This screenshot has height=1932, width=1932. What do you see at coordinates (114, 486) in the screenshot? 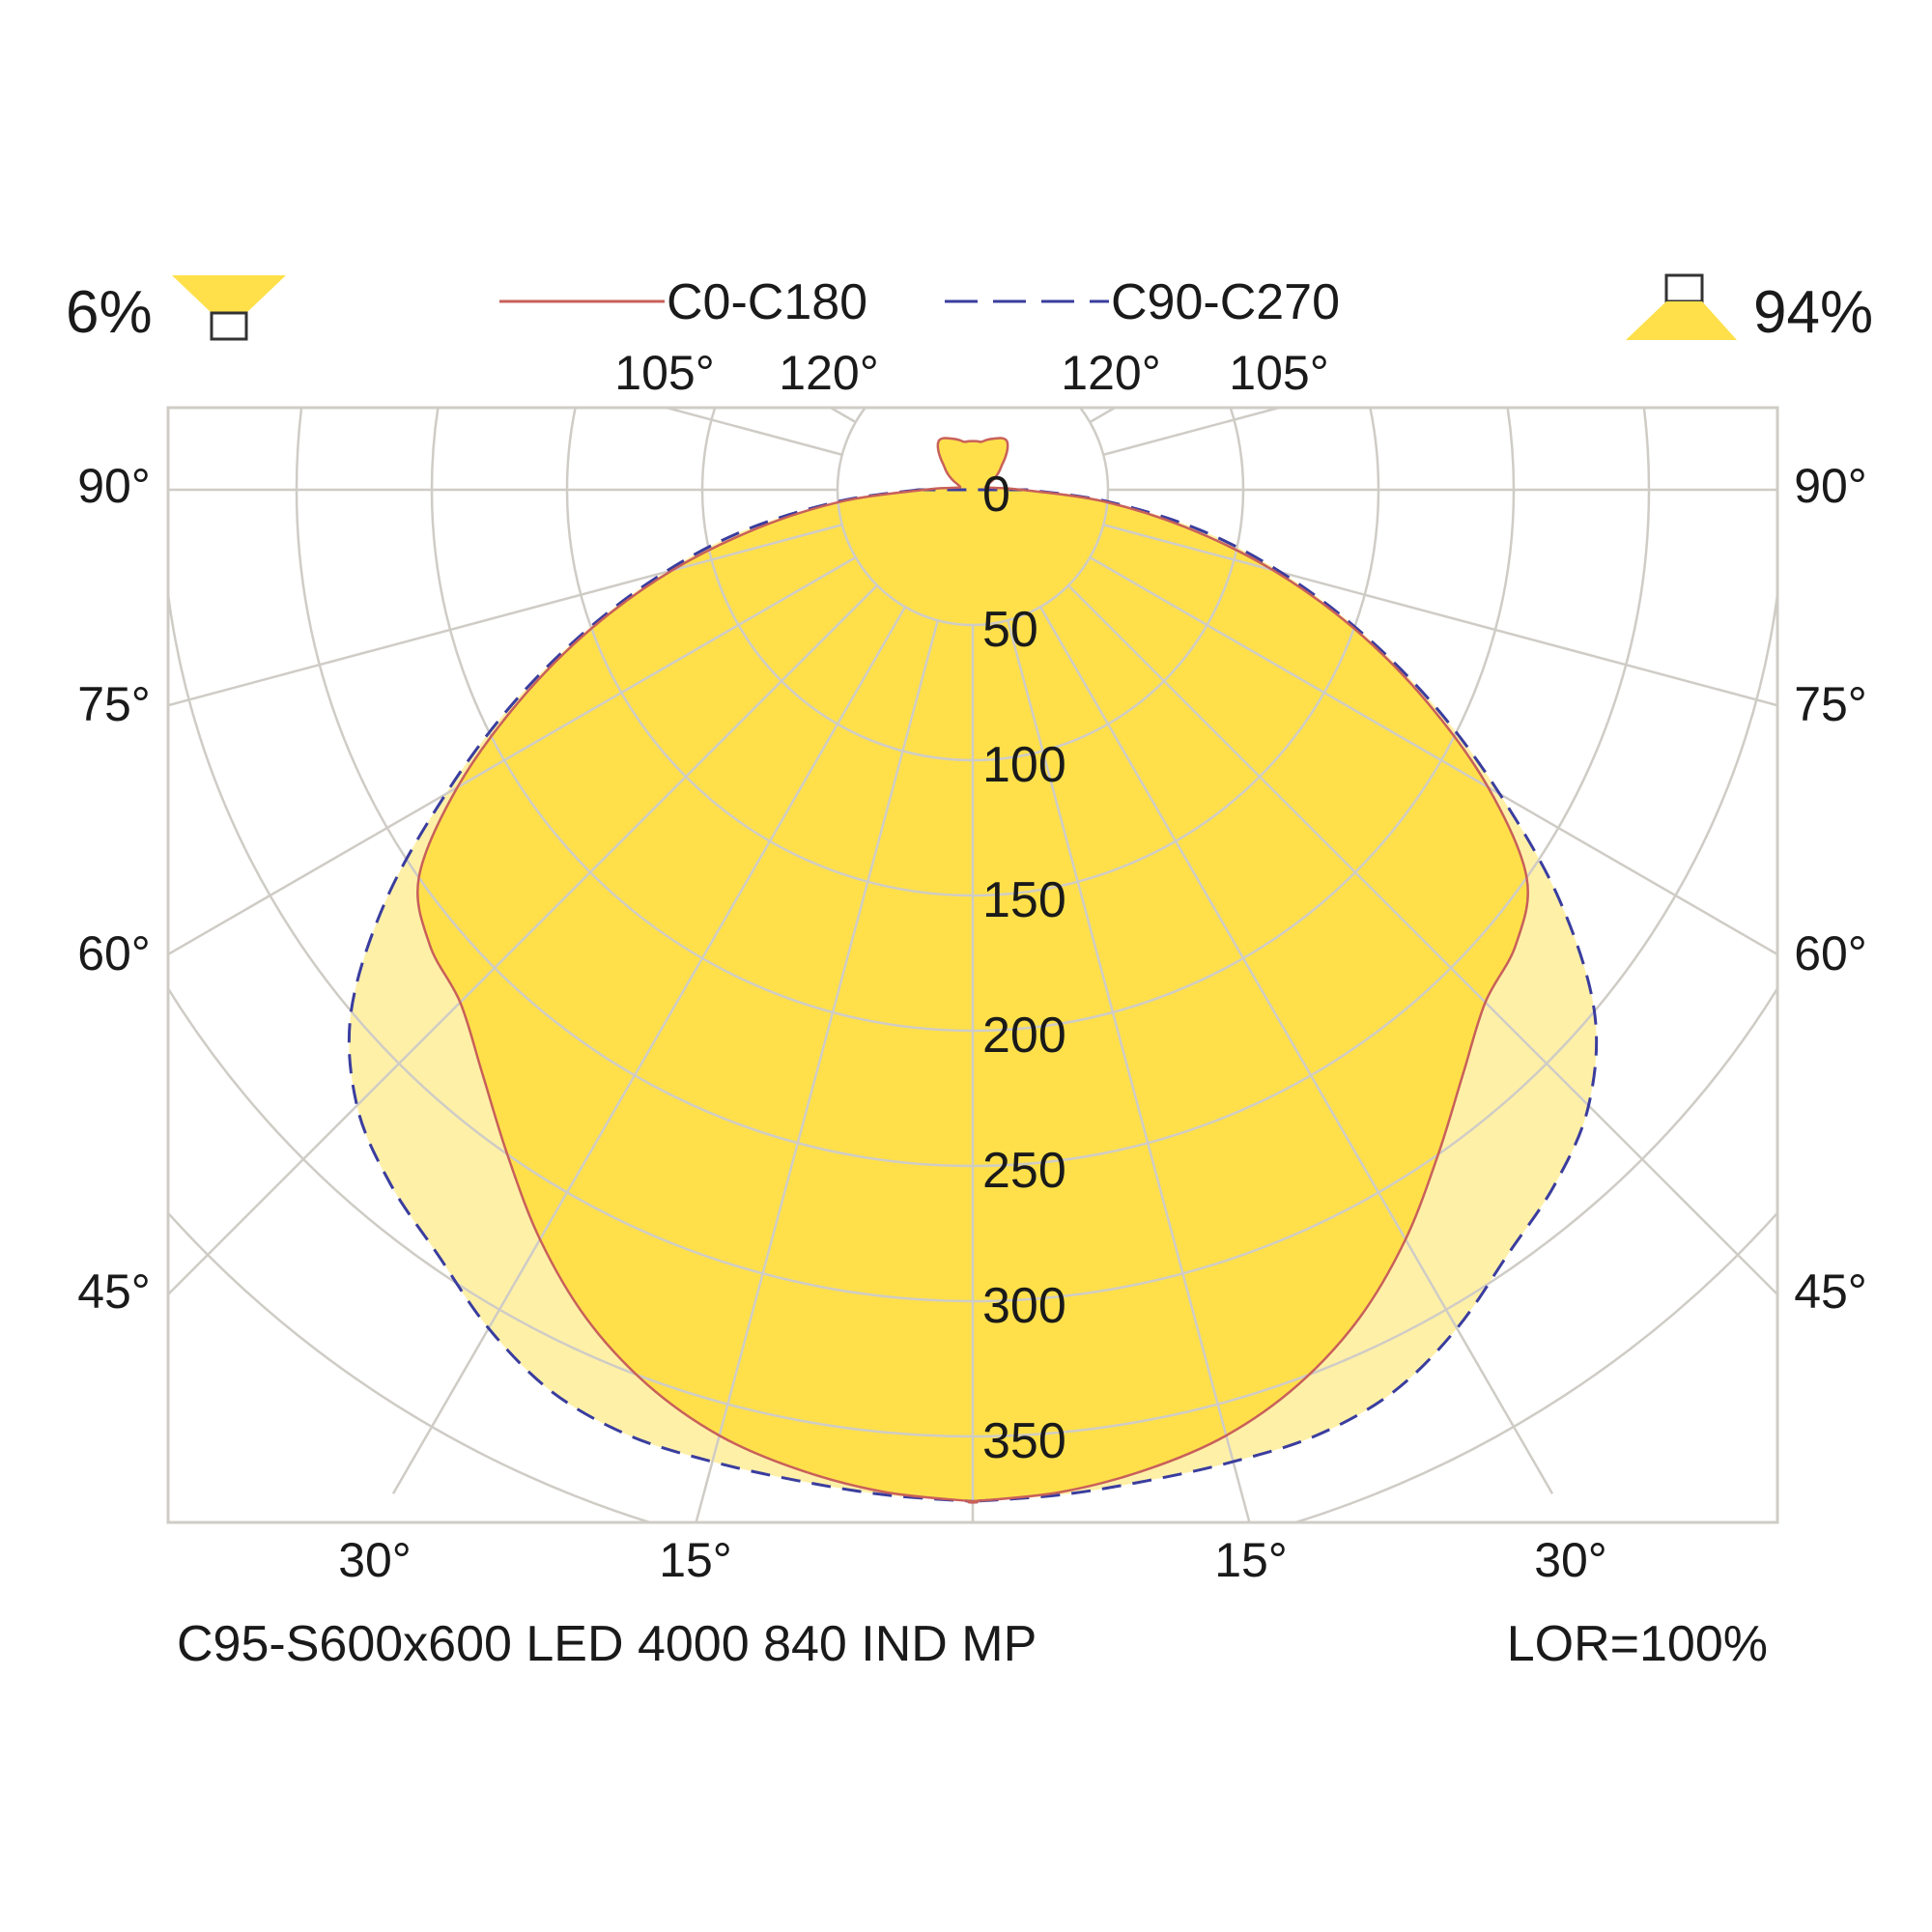
I see `angle-label-left-90: 90°` at bounding box center [114, 486].